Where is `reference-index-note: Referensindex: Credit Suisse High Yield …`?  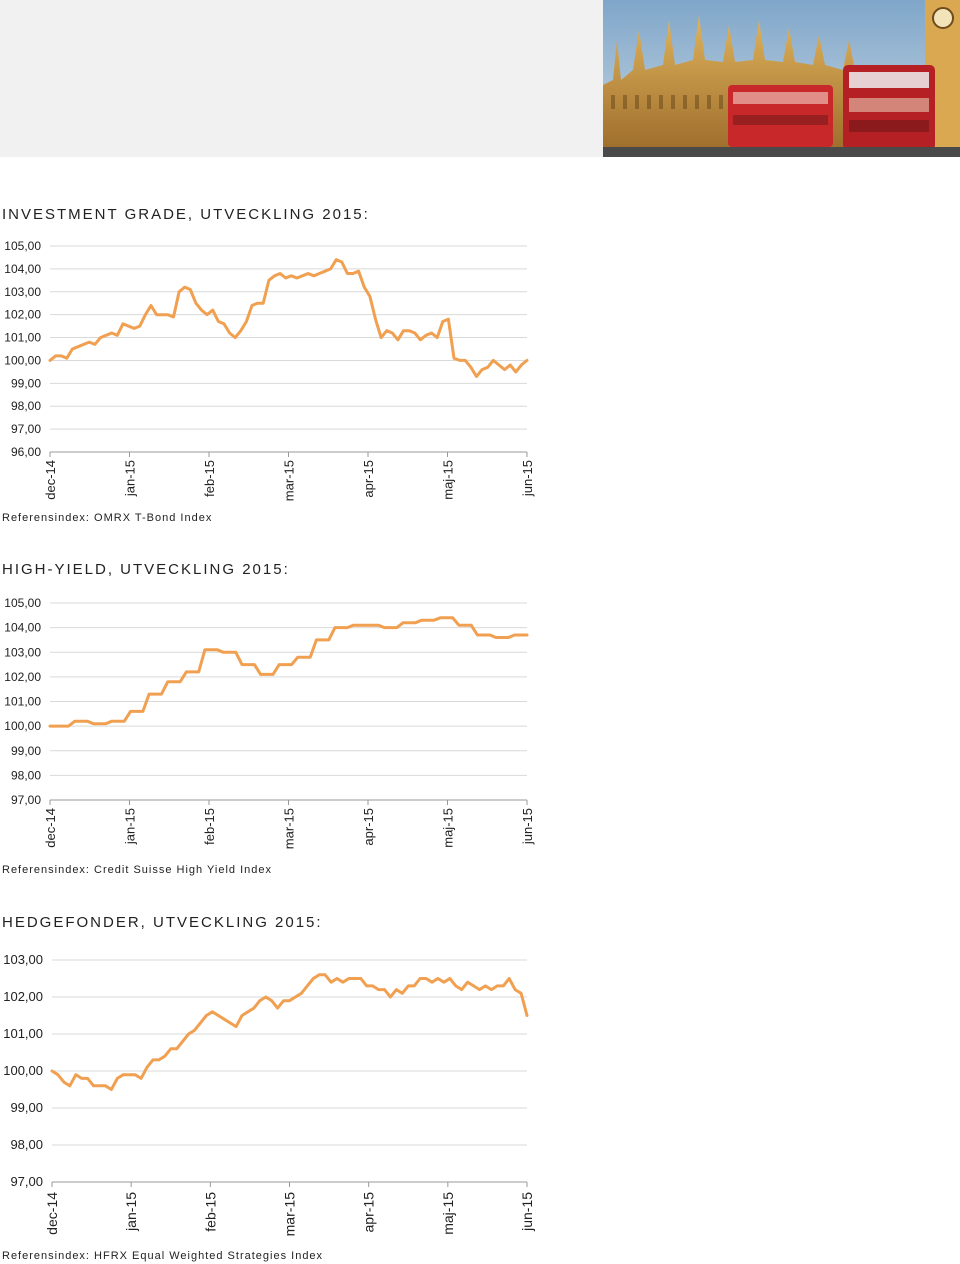 reference-index-note: Referensindex: Credit Suisse High Yield … is located at coordinates (137, 870).